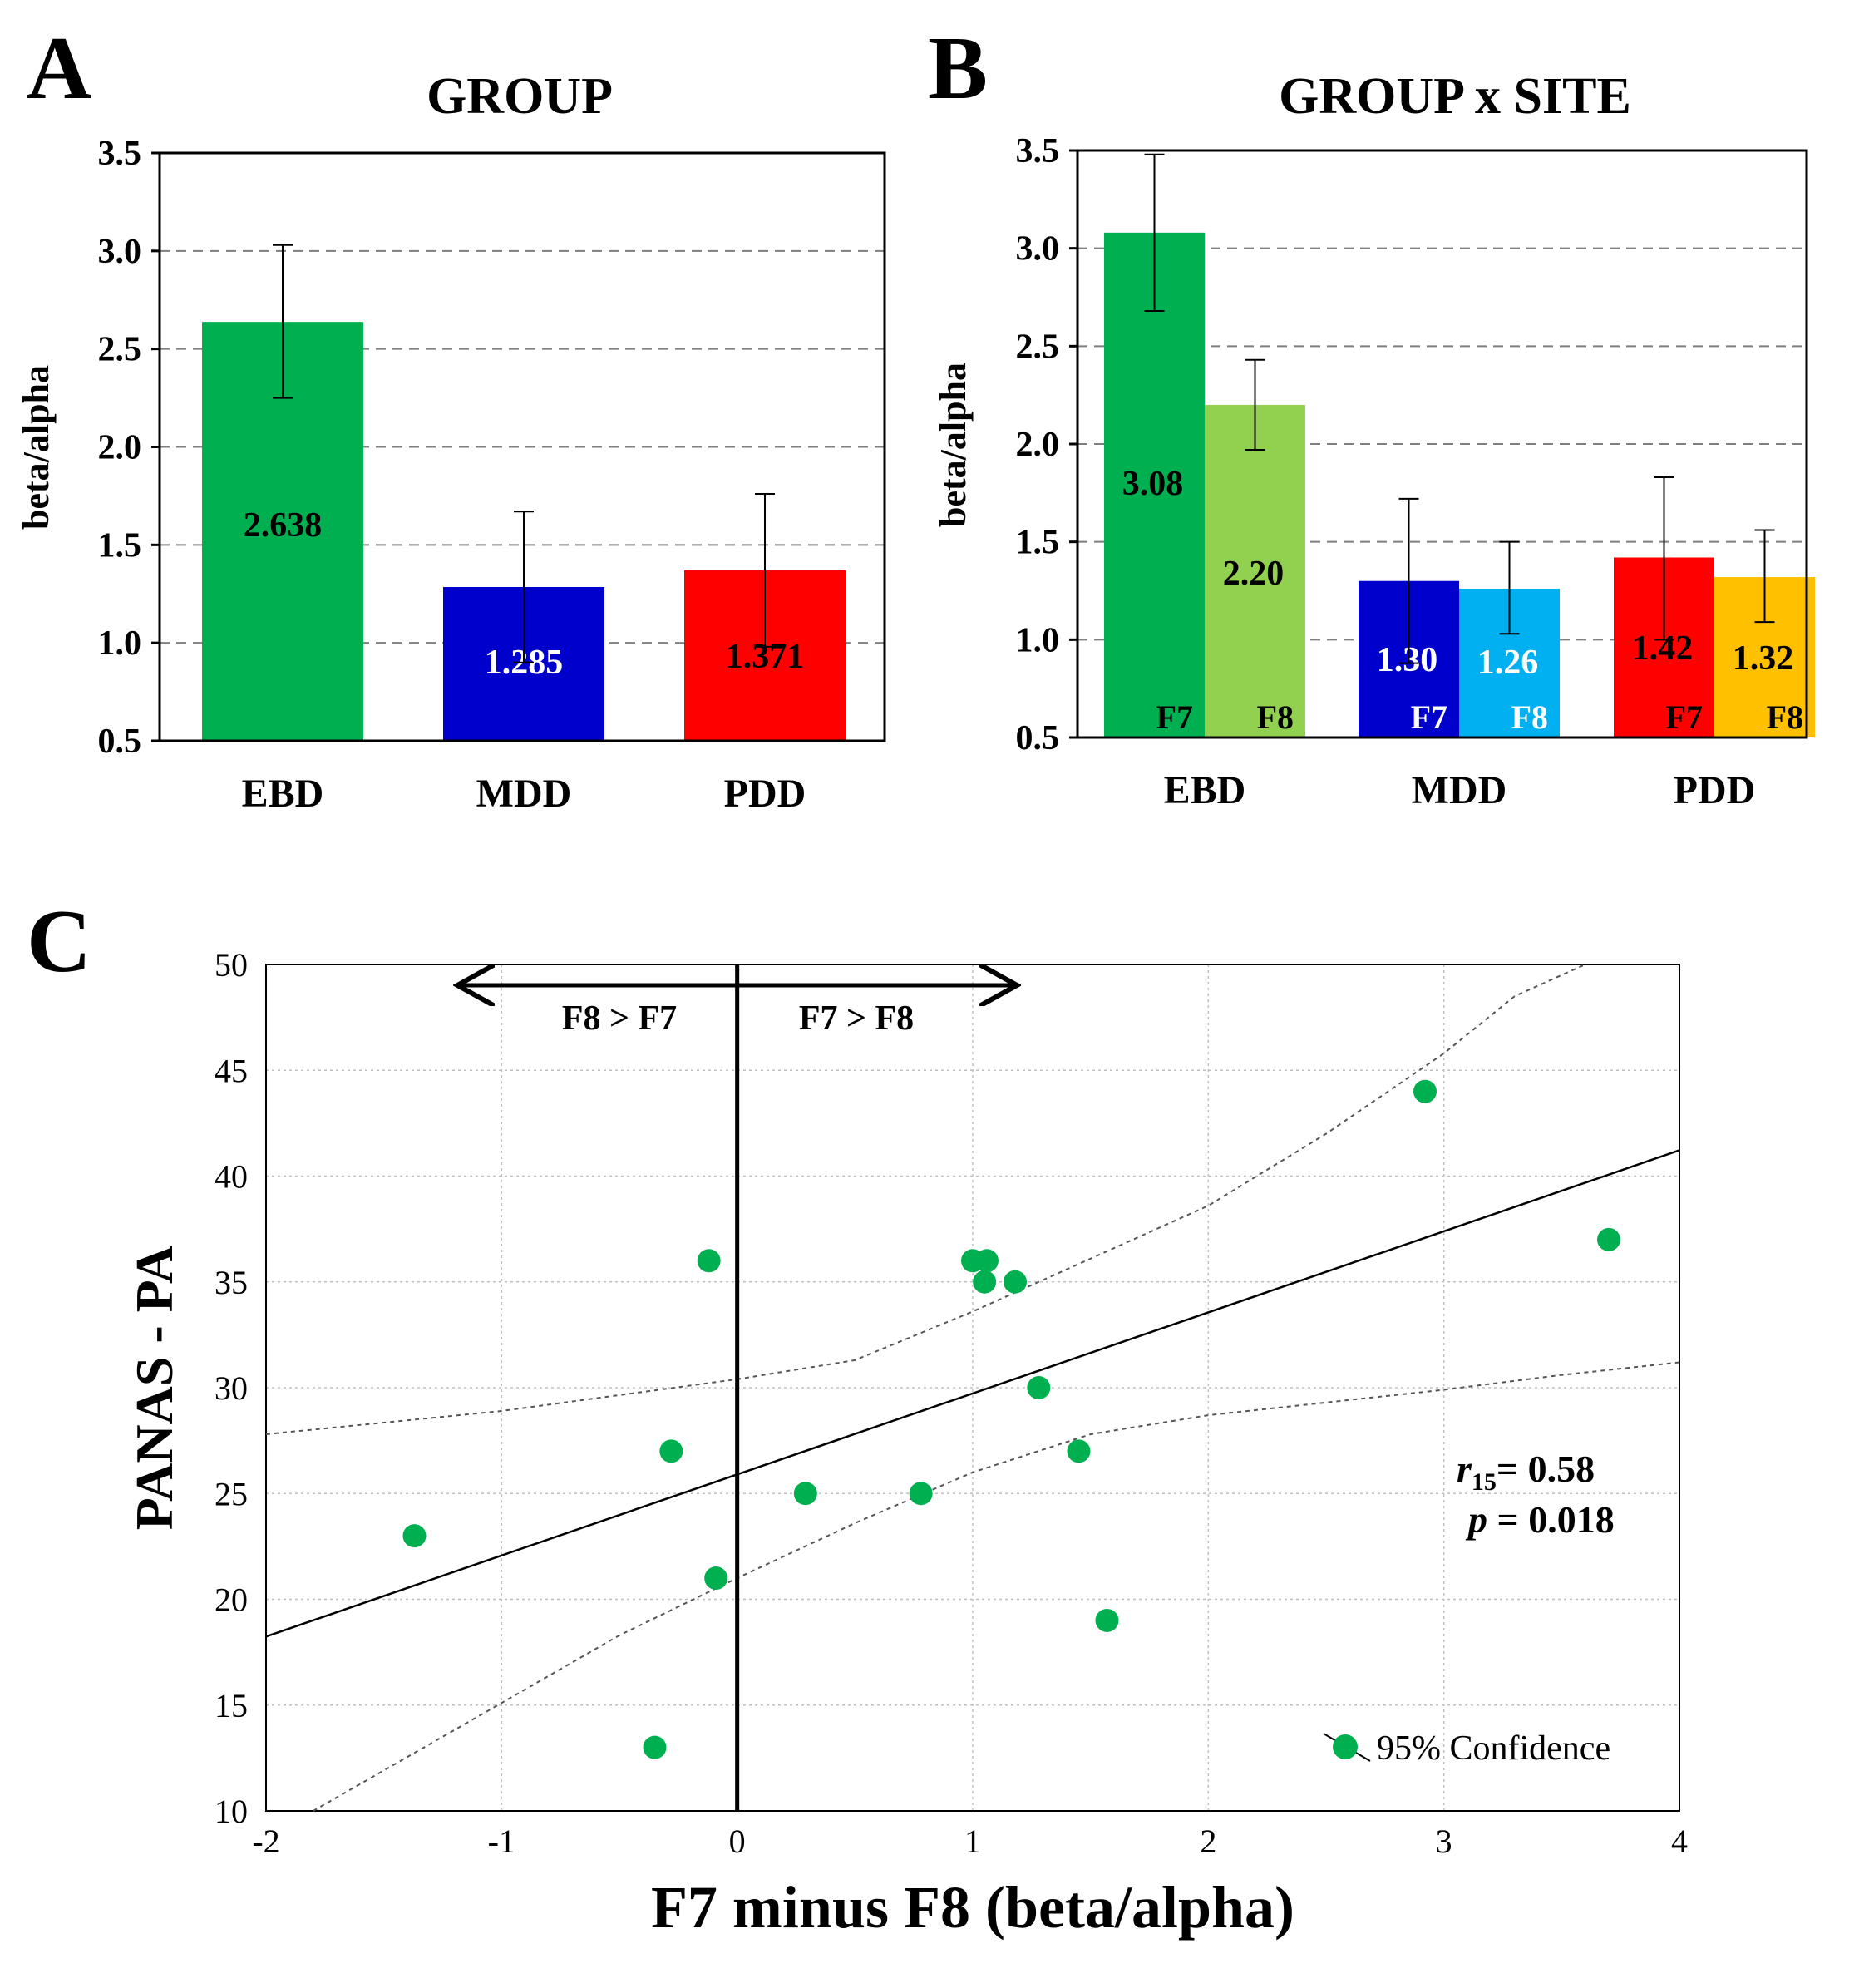 This screenshot has width=1864, height=1988. I want to click on panel-b-plot-frame, so click(1442, 444).